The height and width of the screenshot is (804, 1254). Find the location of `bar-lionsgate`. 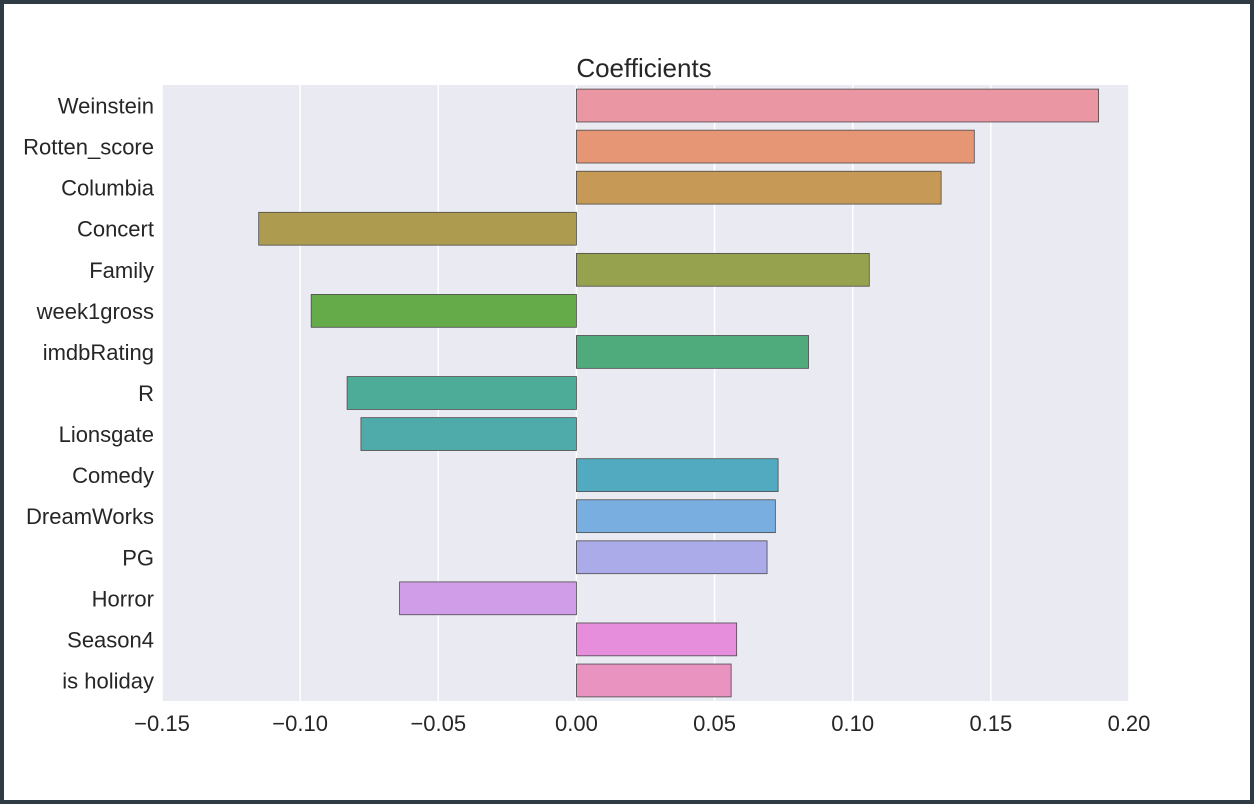

bar-lionsgate is located at coordinates (468, 434).